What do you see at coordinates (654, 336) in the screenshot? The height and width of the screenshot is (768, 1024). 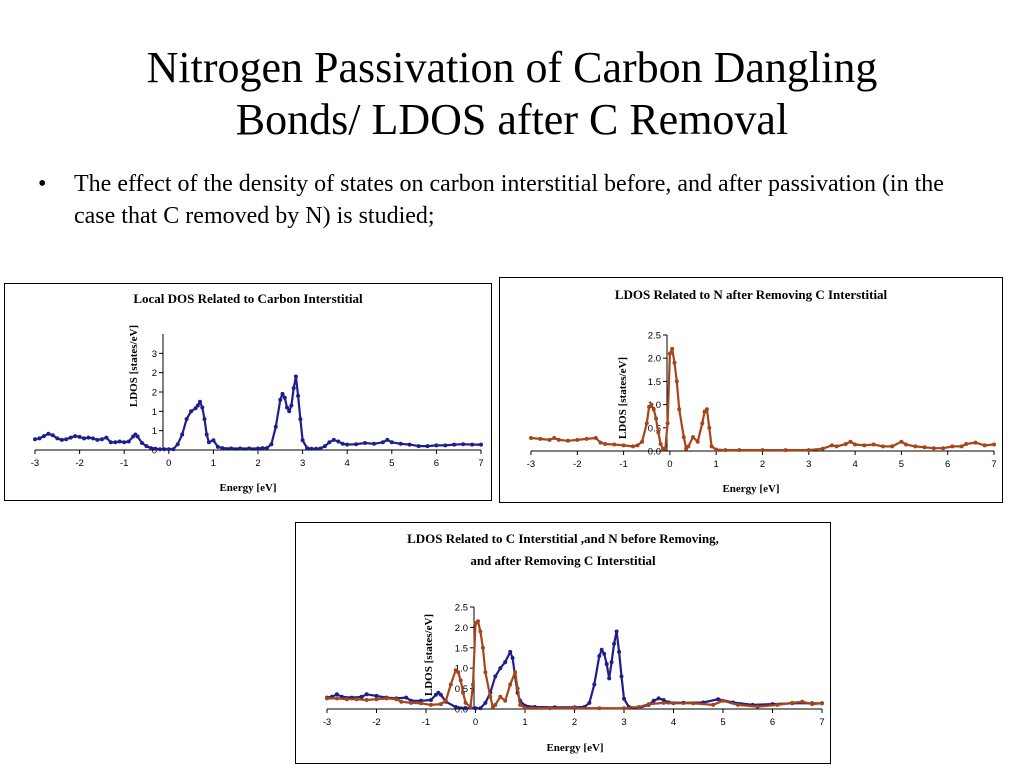 I see `y-tick-label: 2.5` at bounding box center [654, 336].